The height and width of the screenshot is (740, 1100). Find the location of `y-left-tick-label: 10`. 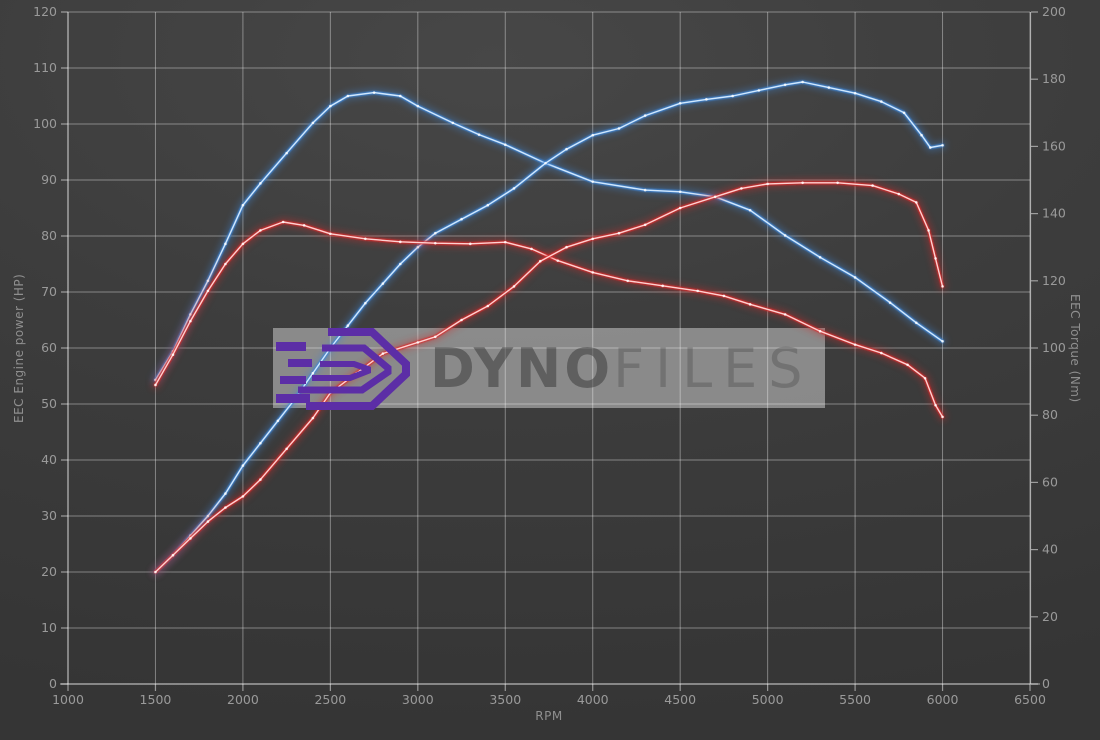

y-left-tick-label: 10 is located at coordinates (49, 627).